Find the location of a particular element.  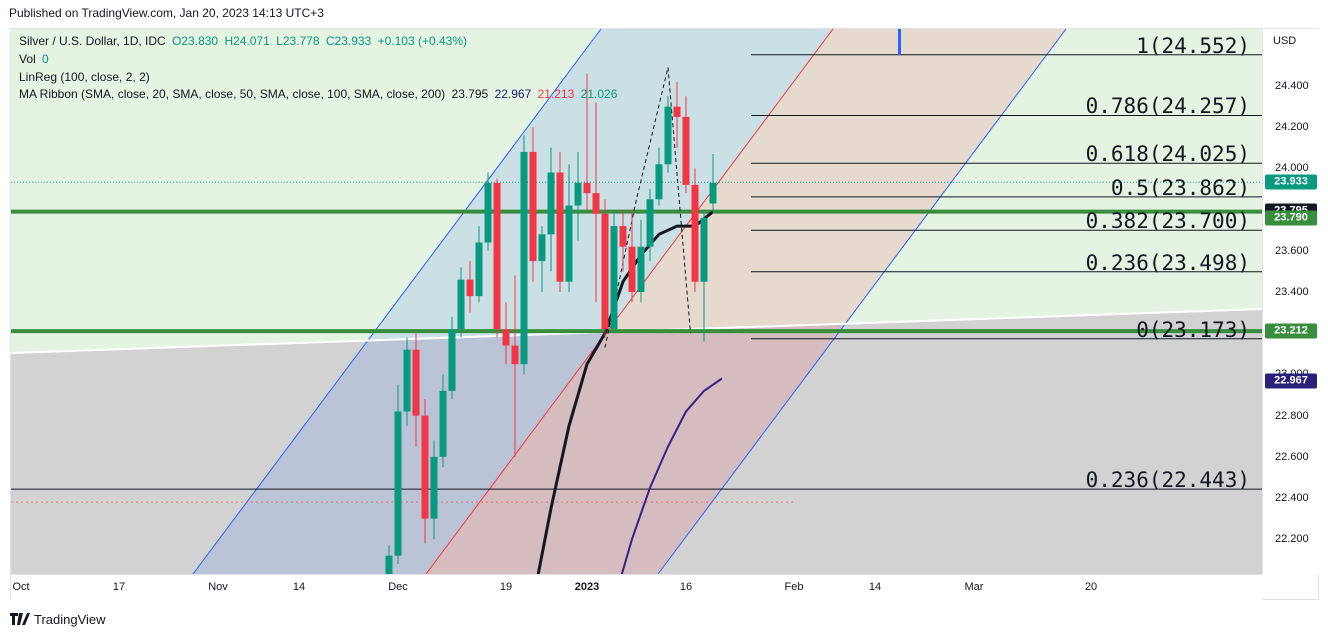

legend-linreg-row: LinReg (100, close, 2, 2) is located at coordinates (84, 77).